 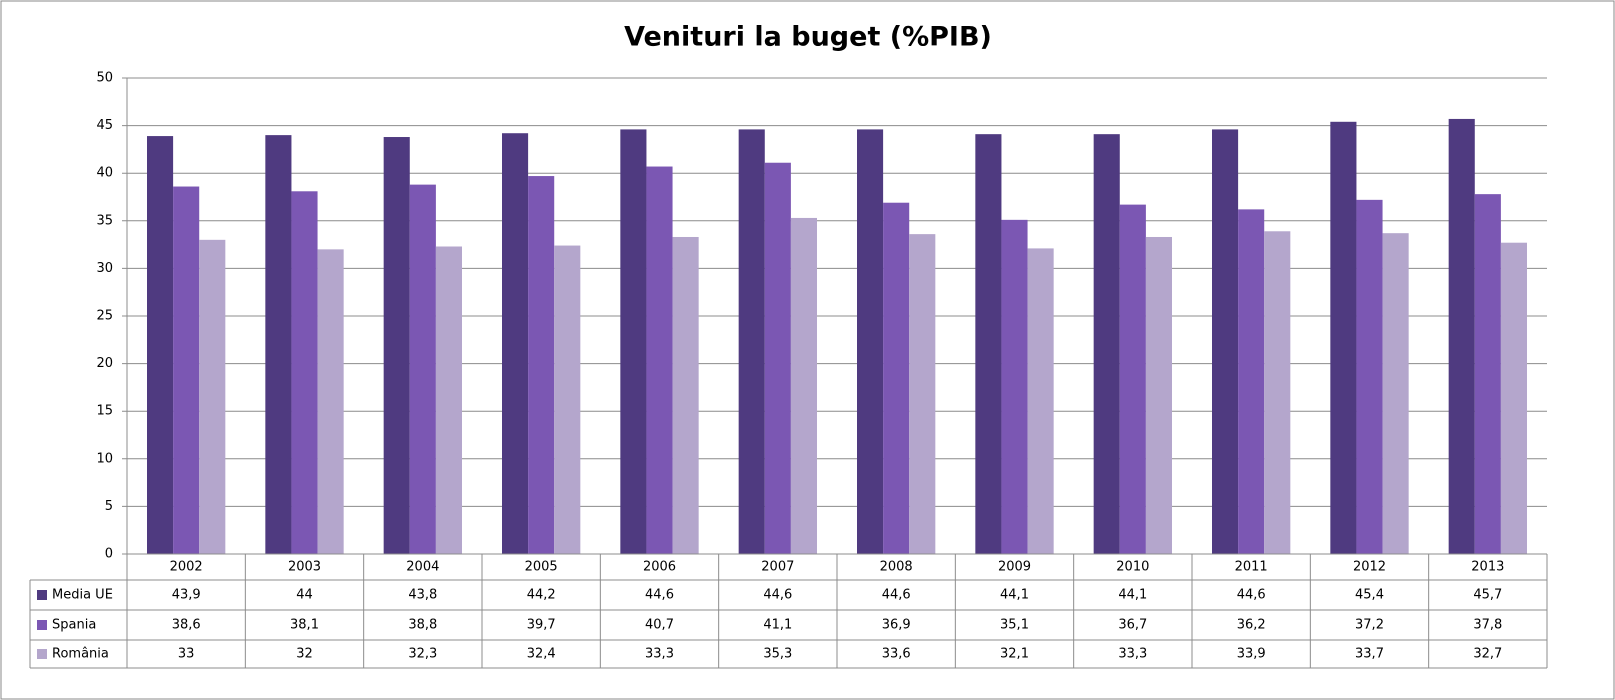 I want to click on legend-label: Spania, so click(x=74, y=625).